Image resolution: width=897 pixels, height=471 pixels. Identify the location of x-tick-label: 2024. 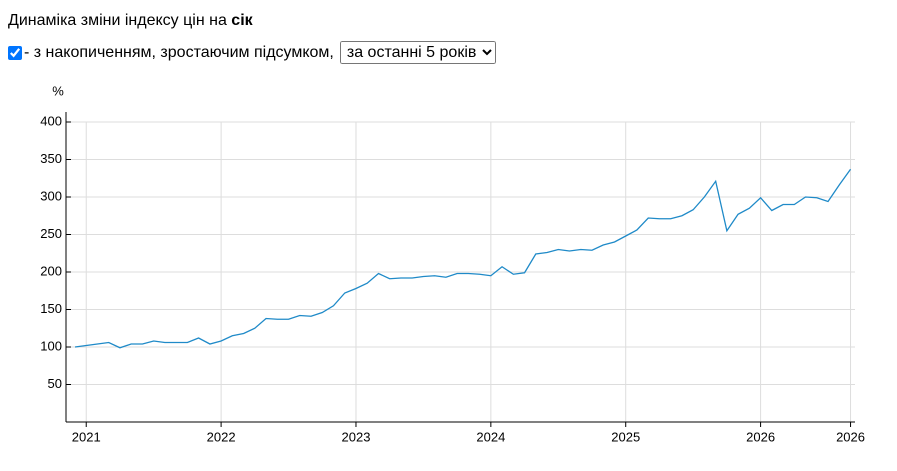
(490, 436).